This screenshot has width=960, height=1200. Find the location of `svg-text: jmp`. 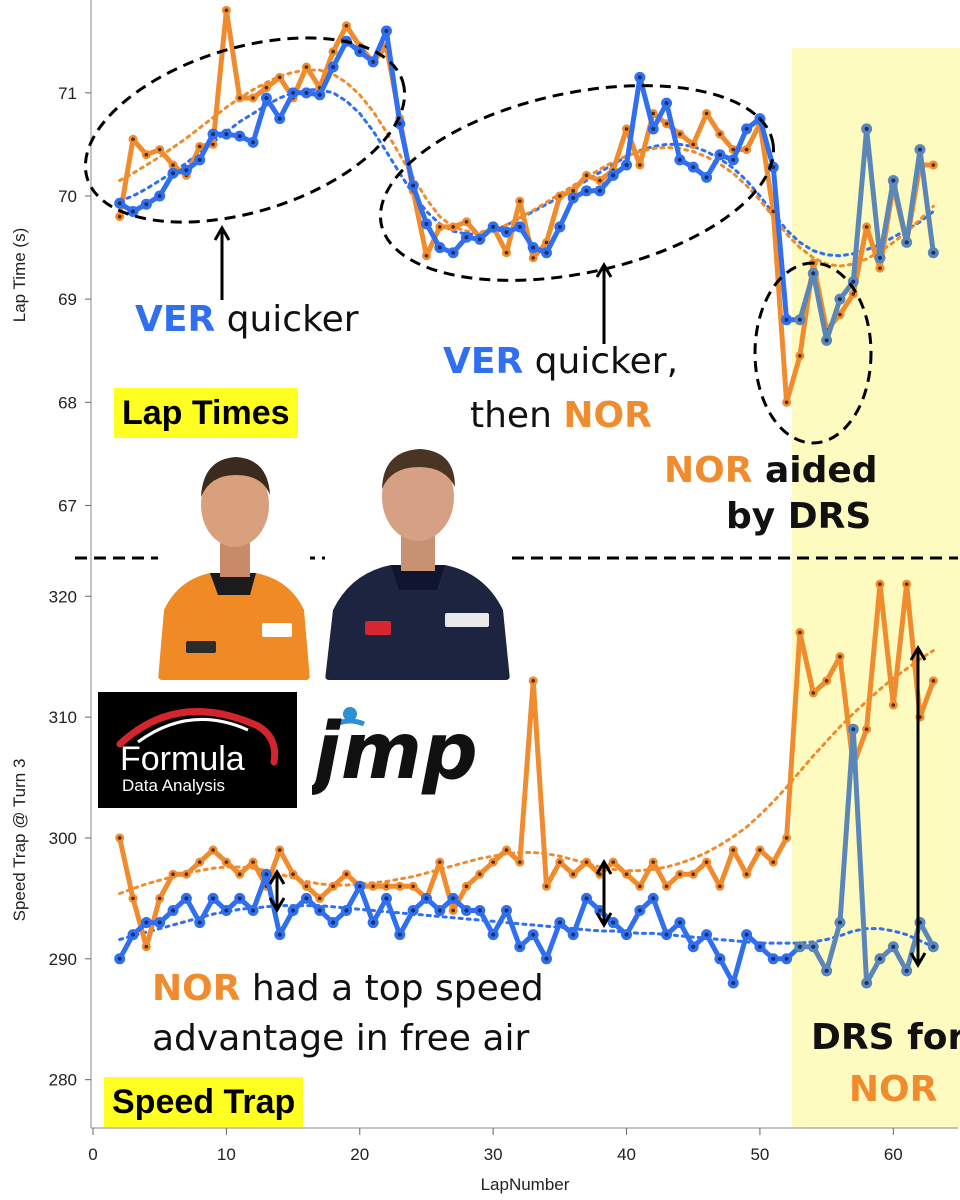

svg-text: jmp is located at coordinates (395, 752).